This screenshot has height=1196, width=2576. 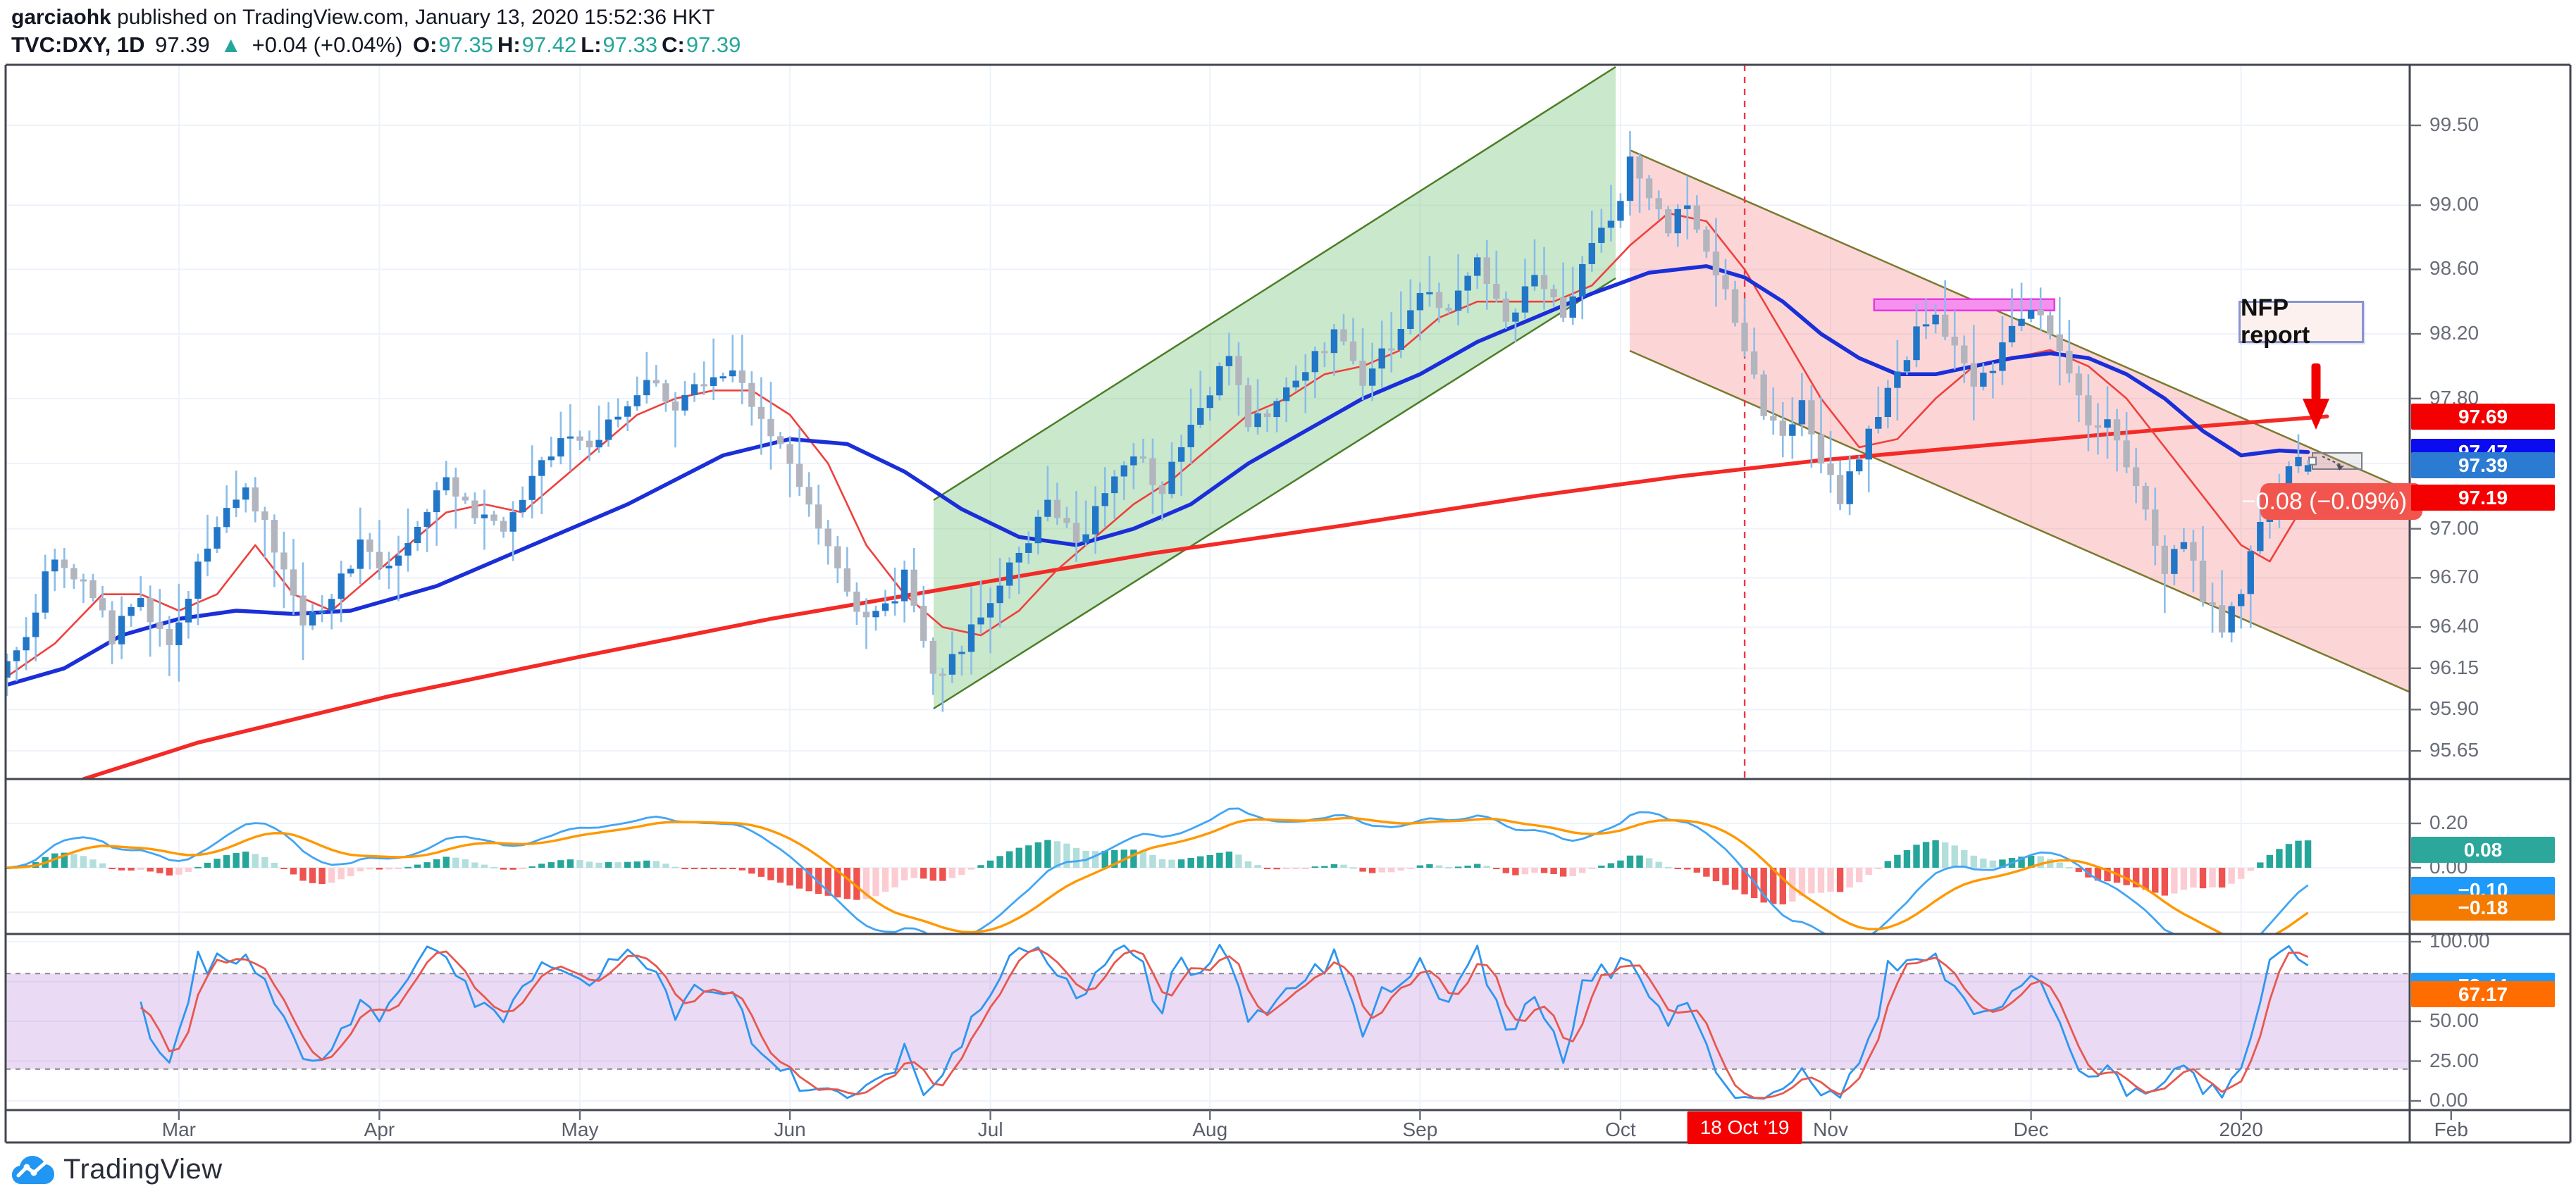 What do you see at coordinates (2483, 851) in the screenshot?
I see `macd-axis-badge: 0.08` at bounding box center [2483, 851].